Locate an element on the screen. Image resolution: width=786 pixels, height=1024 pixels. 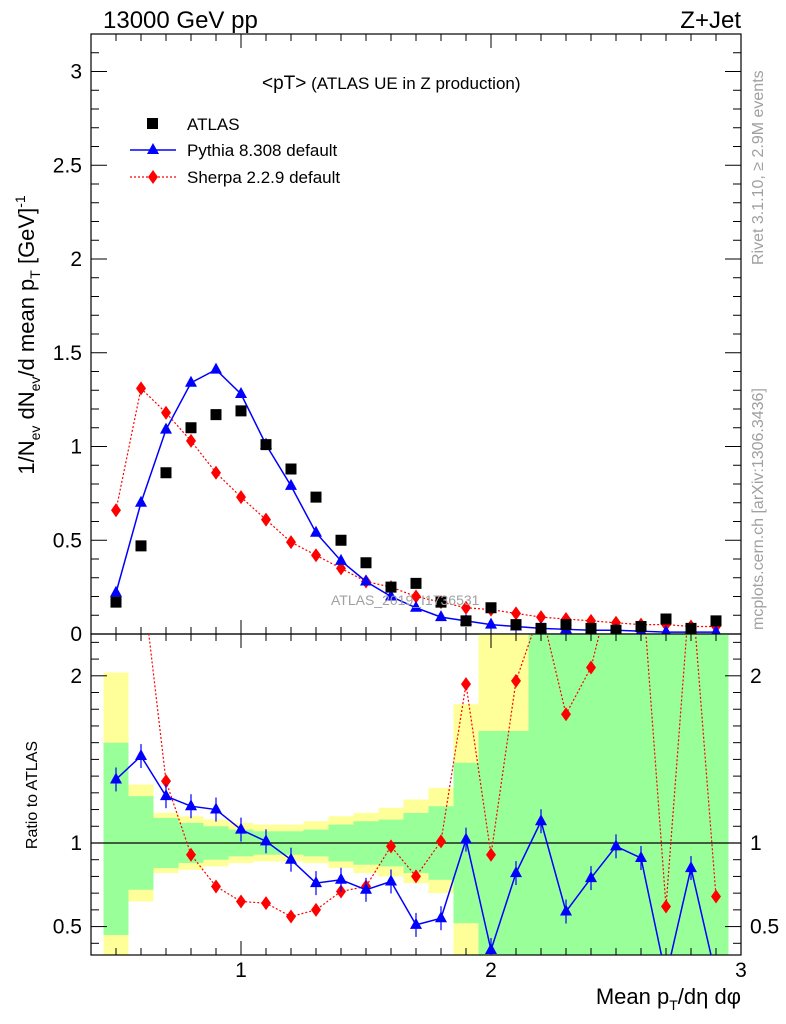
plot-title: <pT> (ATLAS UE in Z production) is located at coordinates (391, 83).